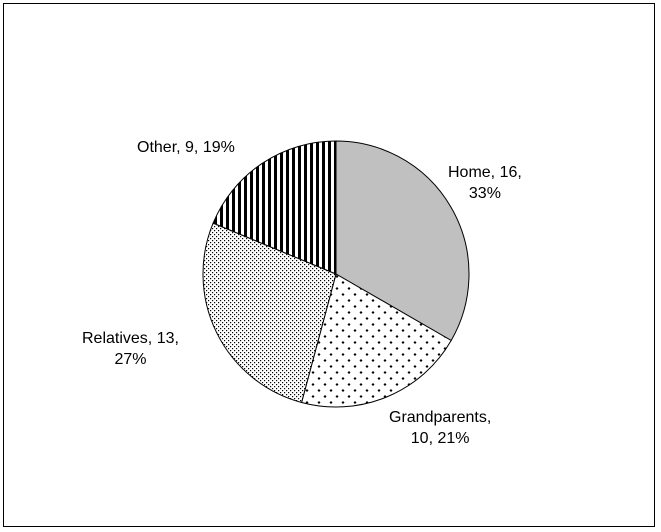  I want to click on pie-slice-other, so click(274, 207).